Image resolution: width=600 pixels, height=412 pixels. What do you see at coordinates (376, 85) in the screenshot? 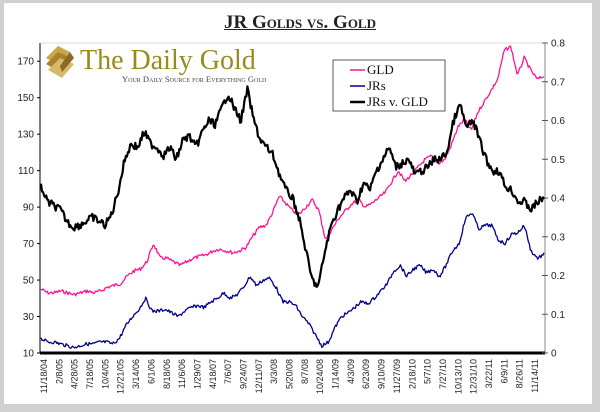
I see `legend-label-jrs: JRs` at bounding box center [376, 85].